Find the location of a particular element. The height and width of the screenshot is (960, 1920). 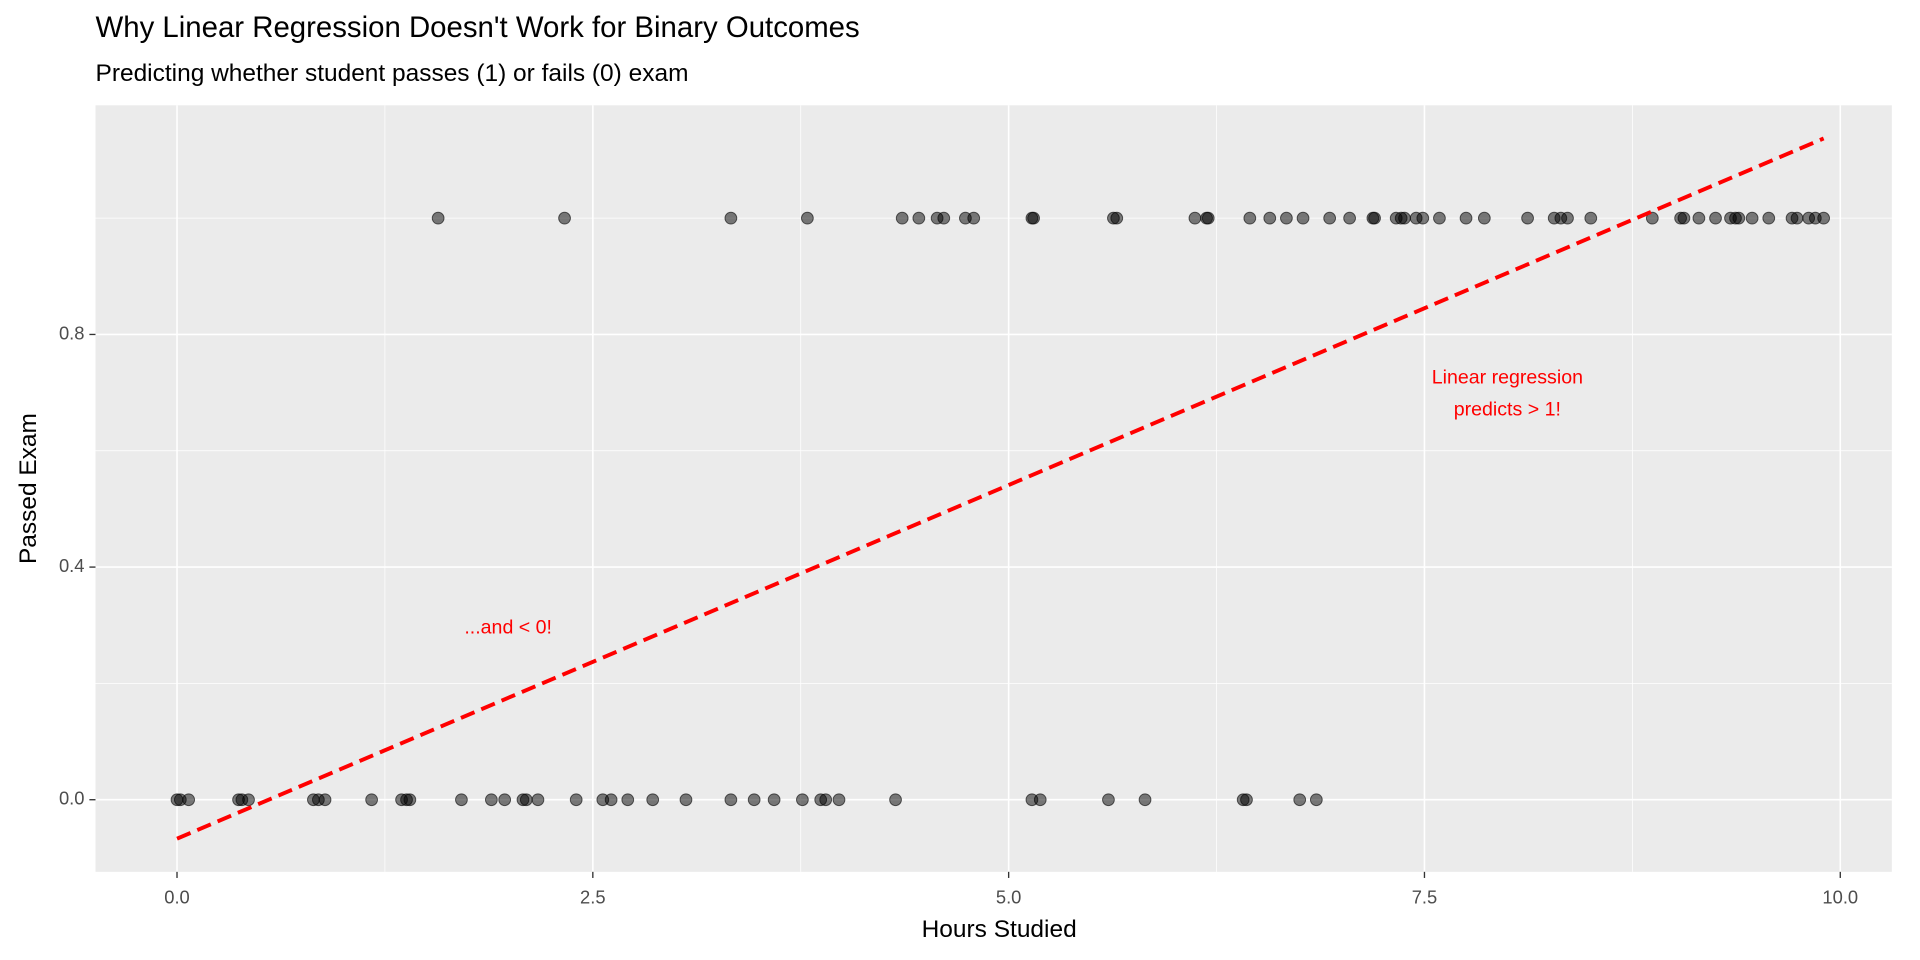

y-axis-title: Passed Exam is located at coordinates (28, 488).